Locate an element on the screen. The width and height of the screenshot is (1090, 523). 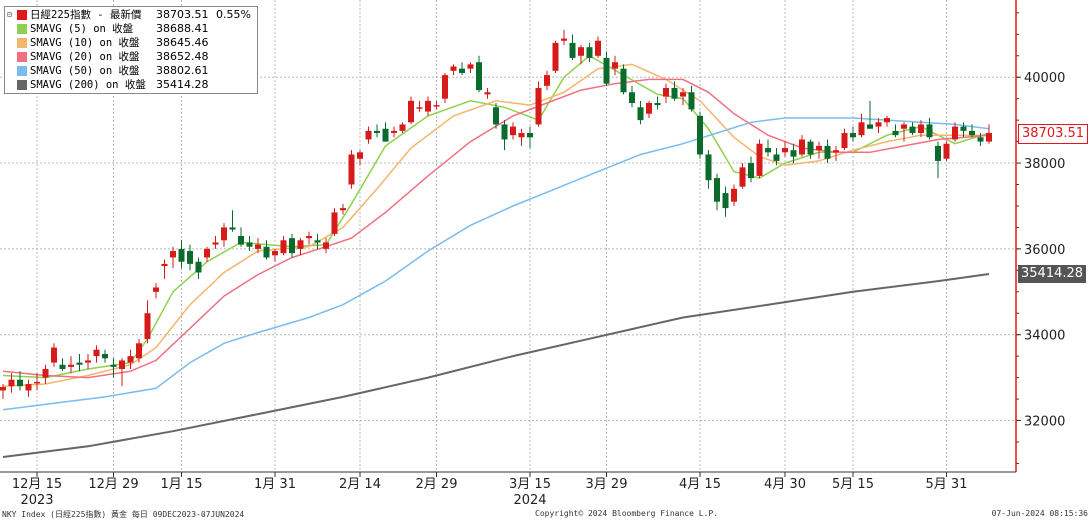
legend-change: 0.55% is located at coordinates (233, 14).